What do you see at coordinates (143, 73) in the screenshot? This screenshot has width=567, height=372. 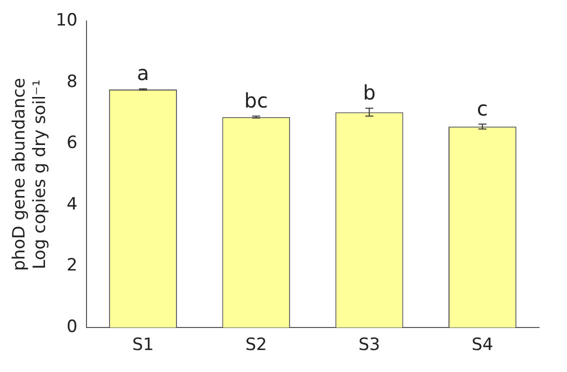 I see `annotation: a` at bounding box center [143, 73].